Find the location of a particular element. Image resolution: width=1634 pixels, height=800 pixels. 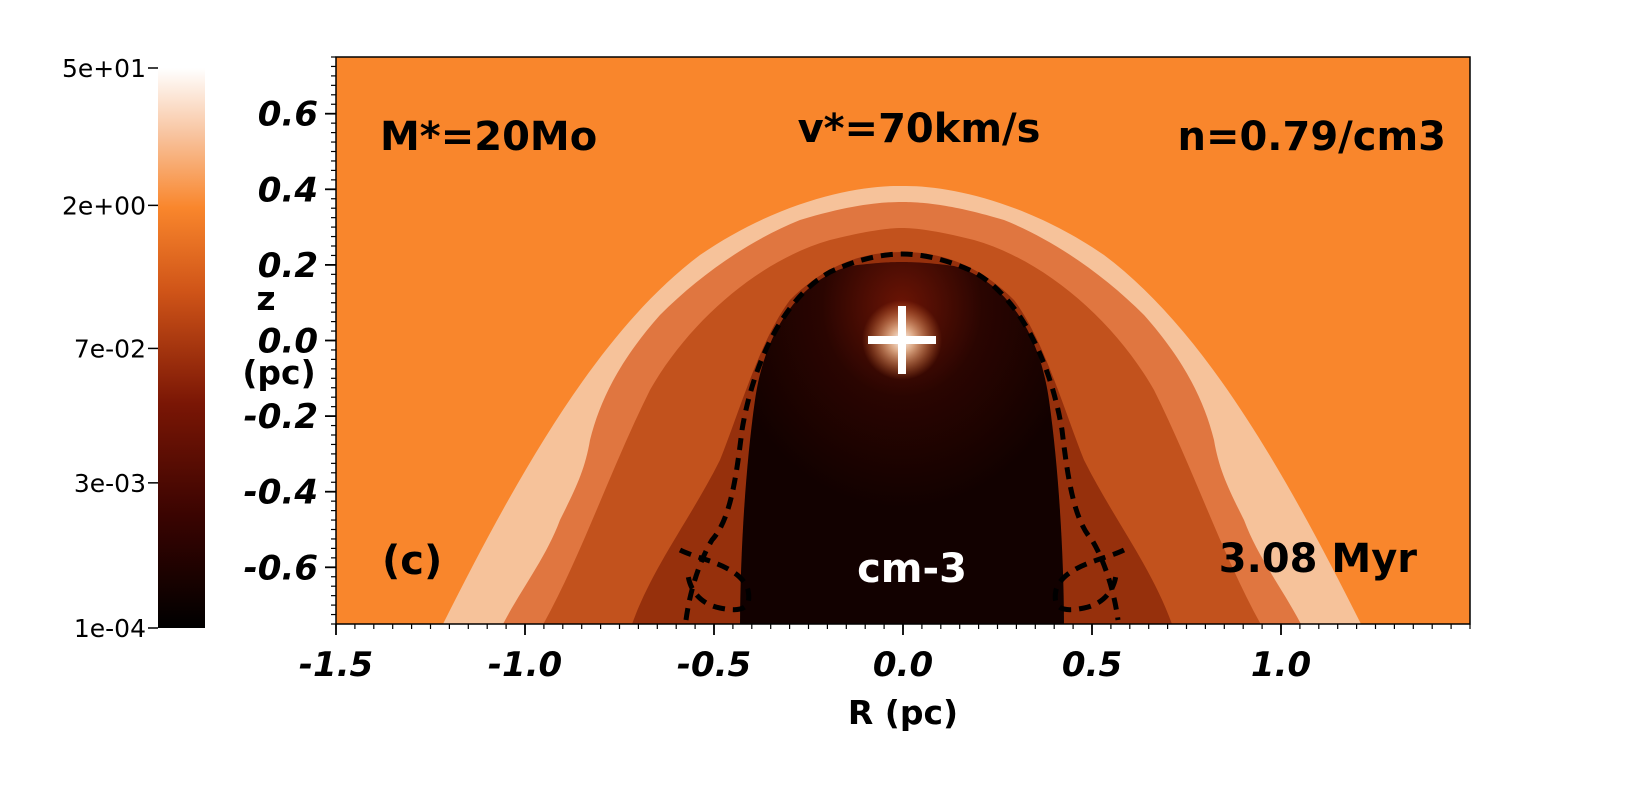

x-axis-label: R (pc) is located at coordinates (903, 712).